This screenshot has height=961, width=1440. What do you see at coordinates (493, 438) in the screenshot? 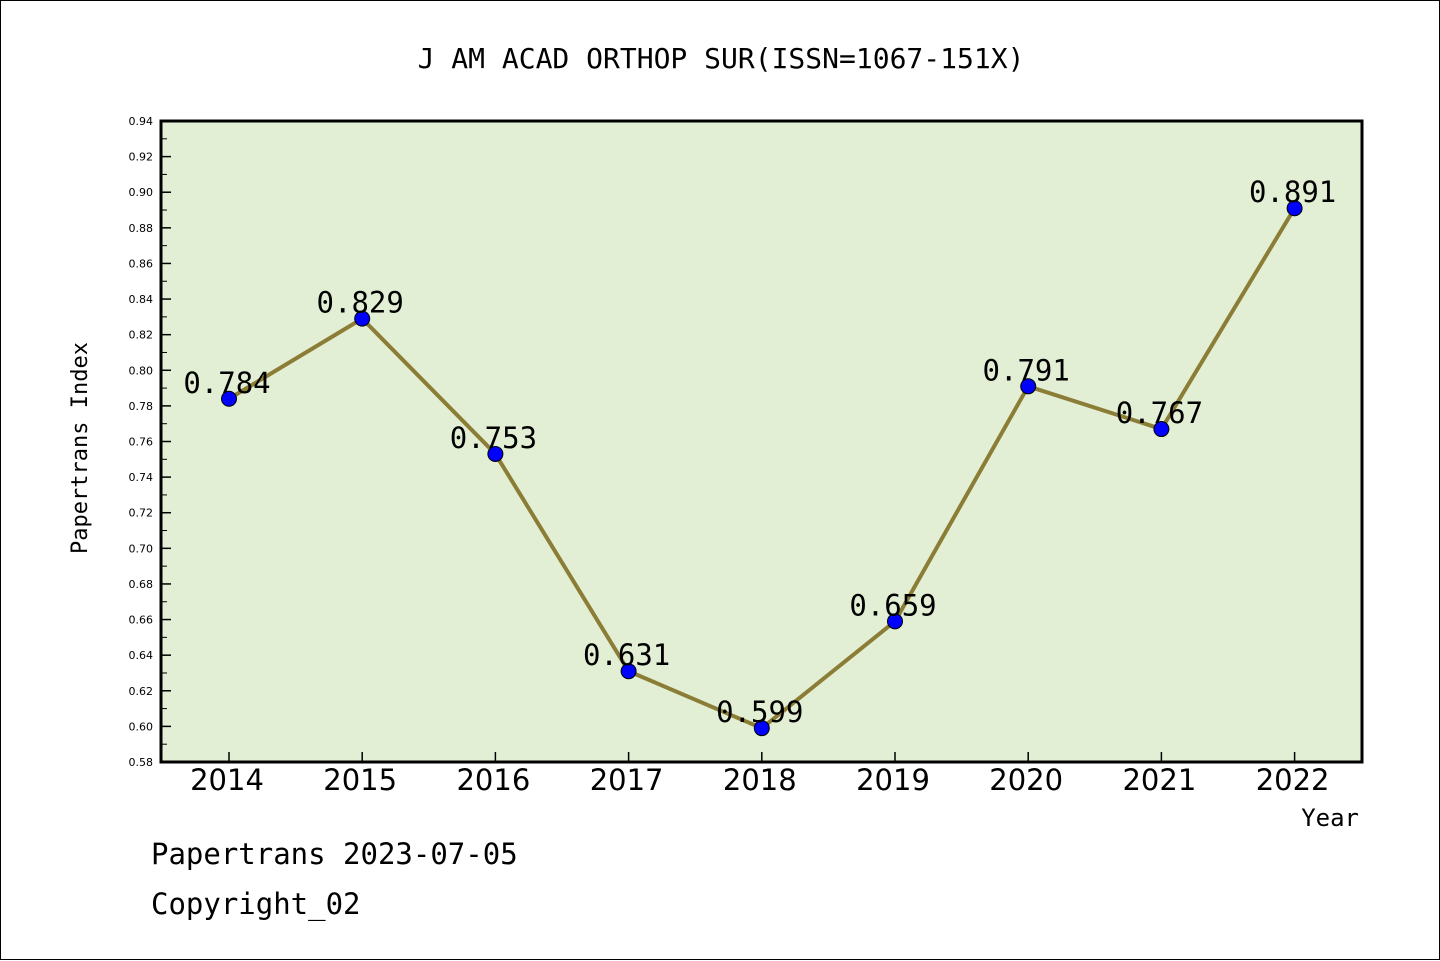
I see `data-label: 0.753` at bounding box center [493, 438].